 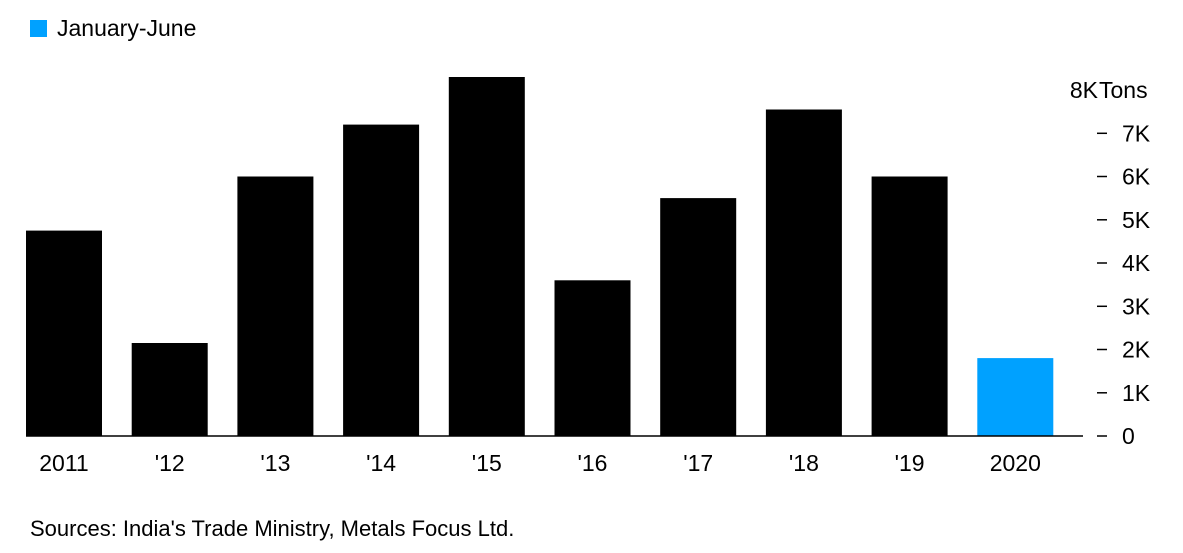 I want to click on x-tick-label: '18, so click(x=804, y=463).